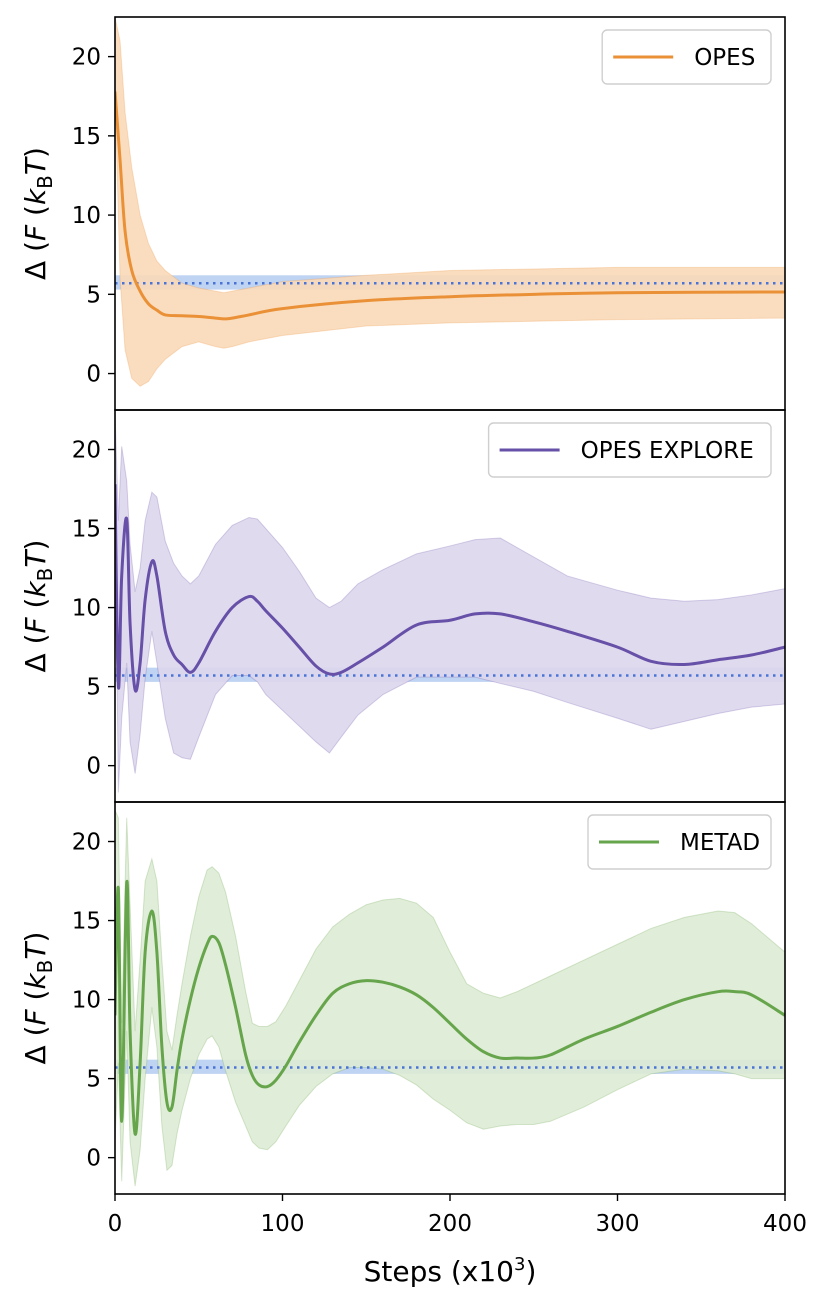  Describe the element at coordinates (720, 843) in the screenshot. I see `legend-label: METAD` at that location.